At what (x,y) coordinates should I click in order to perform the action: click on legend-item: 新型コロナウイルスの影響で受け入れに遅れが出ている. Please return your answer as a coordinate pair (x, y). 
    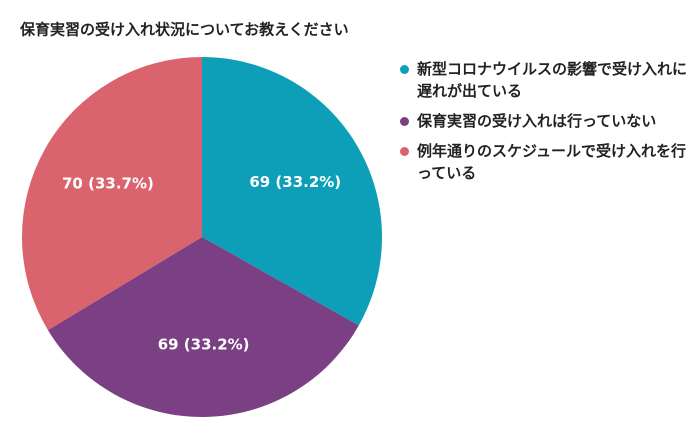
    Looking at the image, I should click on (545, 80).